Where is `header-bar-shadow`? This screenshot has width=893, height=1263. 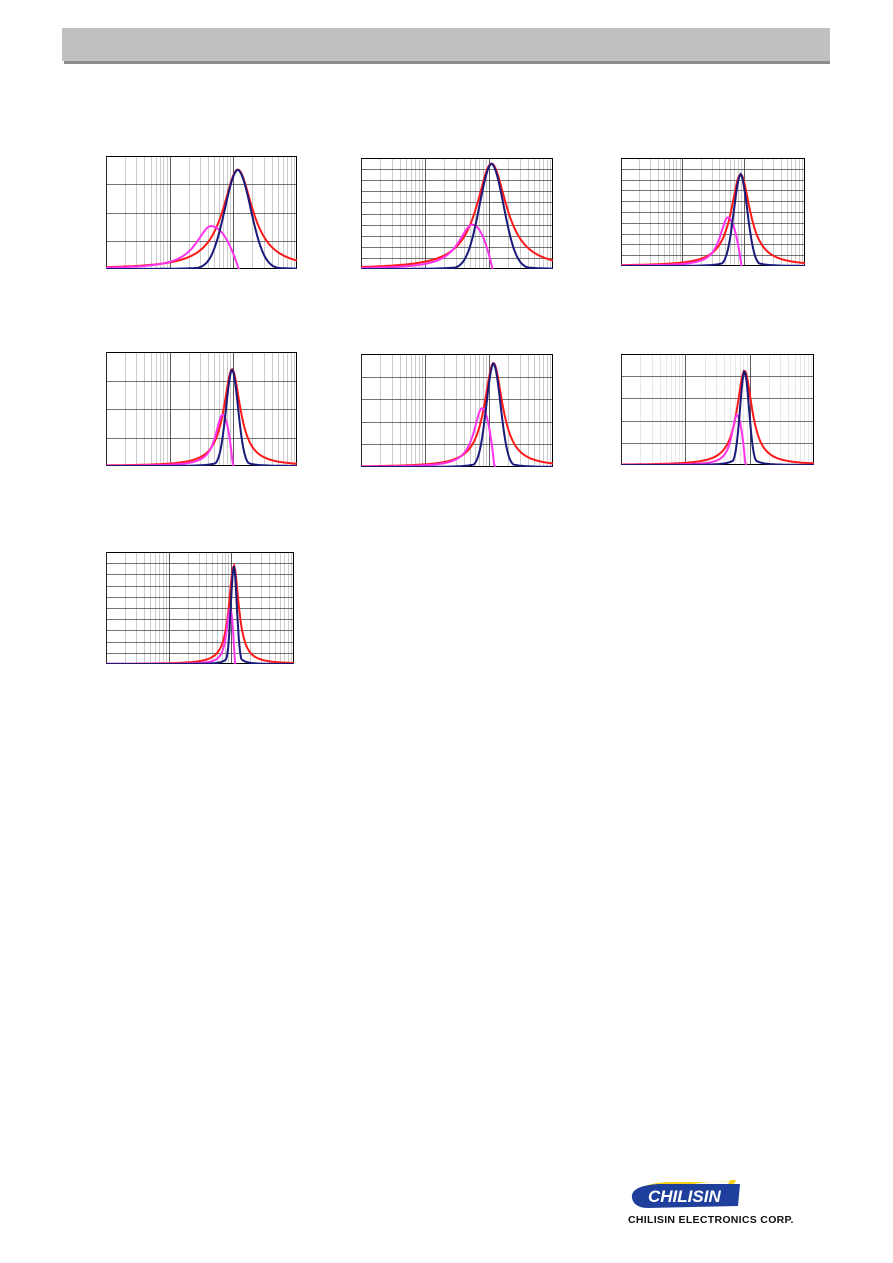
header-bar-shadow is located at coordinates (447, 62).